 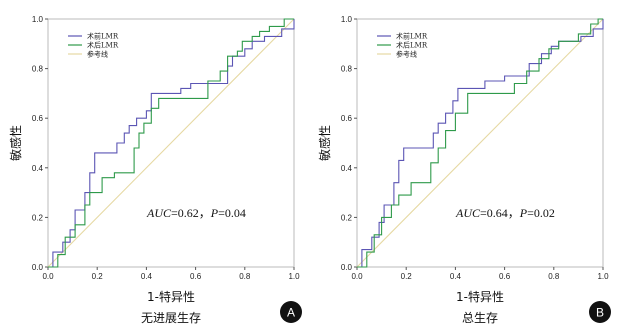 What do you see at coordinates (171, 318) in the screenshot?
I see `panel-caption: 无进展生存` at bounding box center [171, 318].